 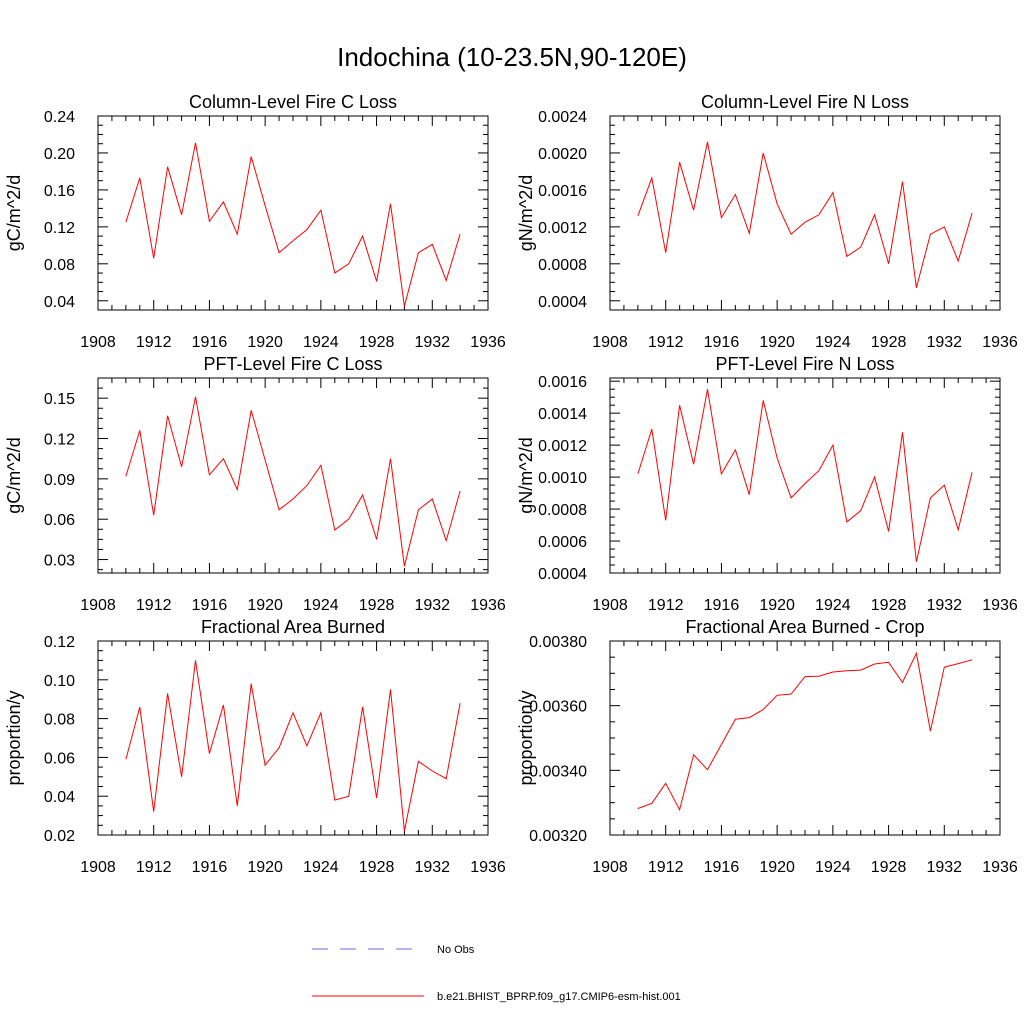 I want to click on y-tick-label: 0.10, so click(x=59, y=681).